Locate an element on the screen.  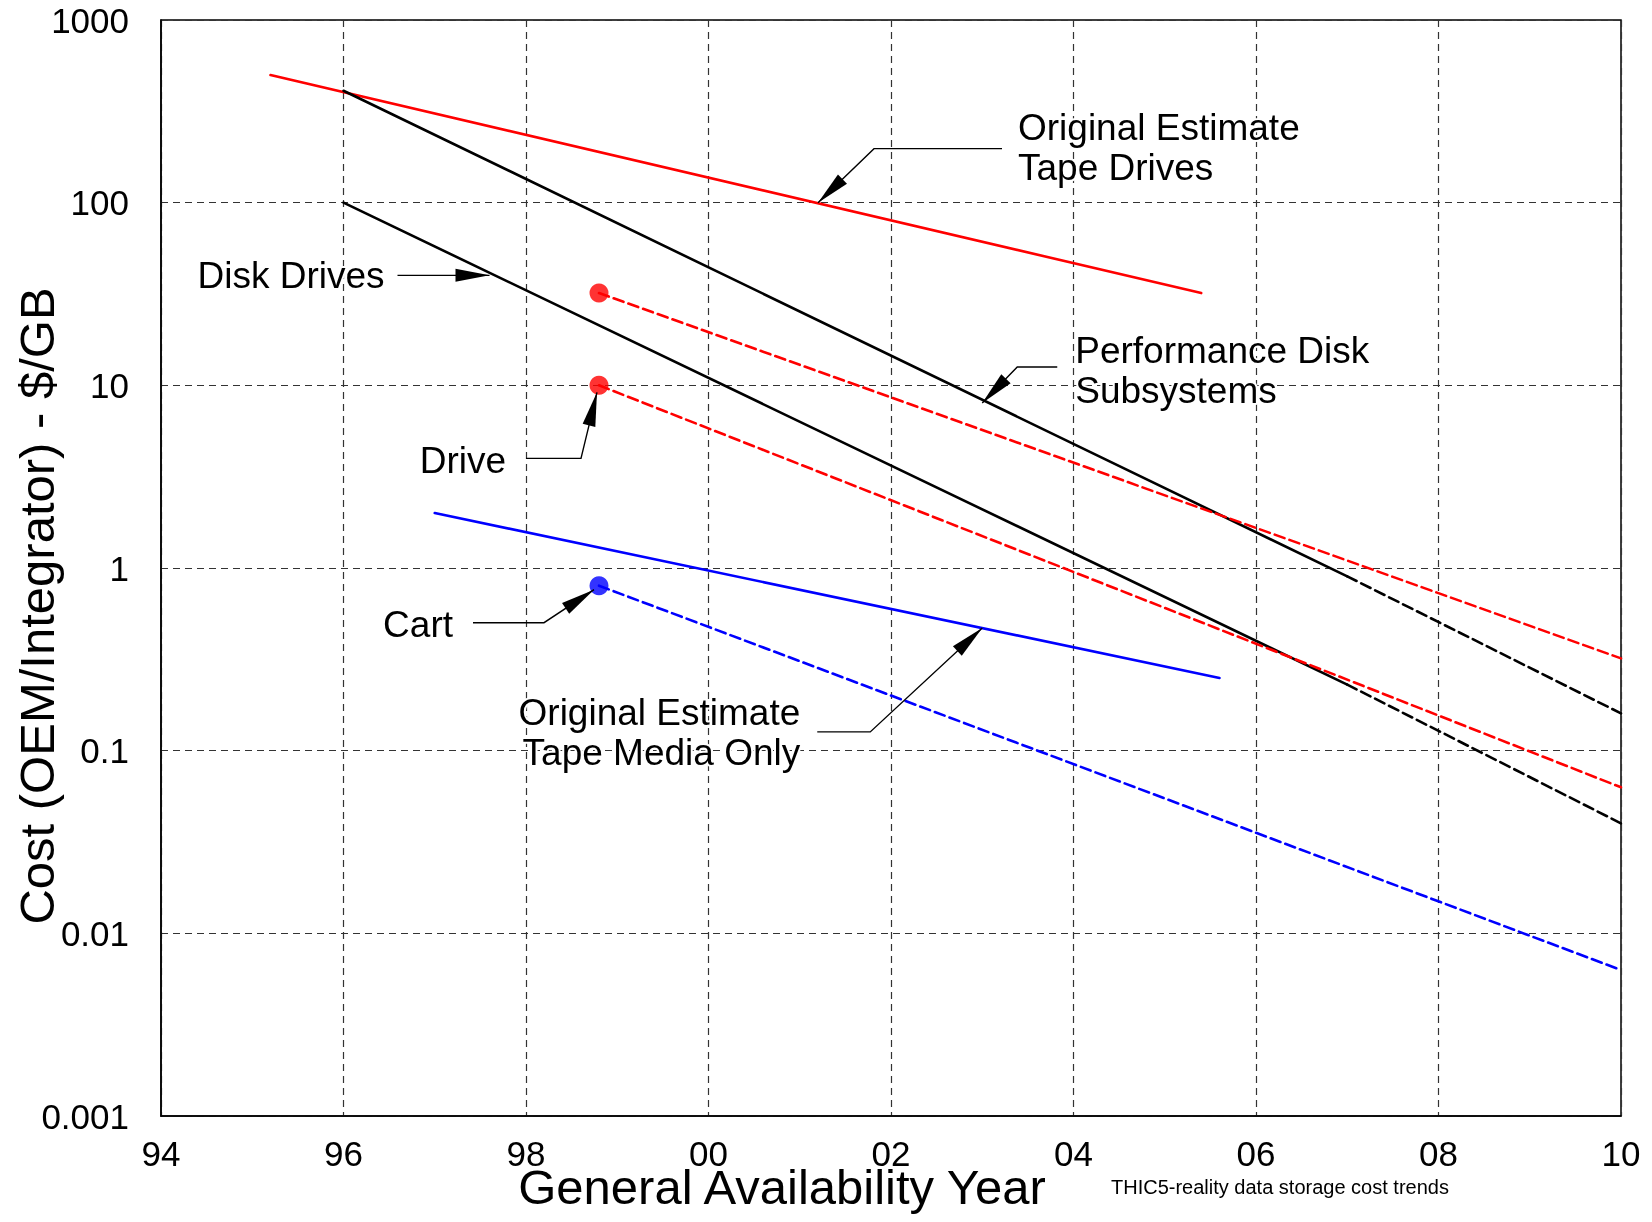
x-tick-label: 96 is located at coordinates (343, 1153).